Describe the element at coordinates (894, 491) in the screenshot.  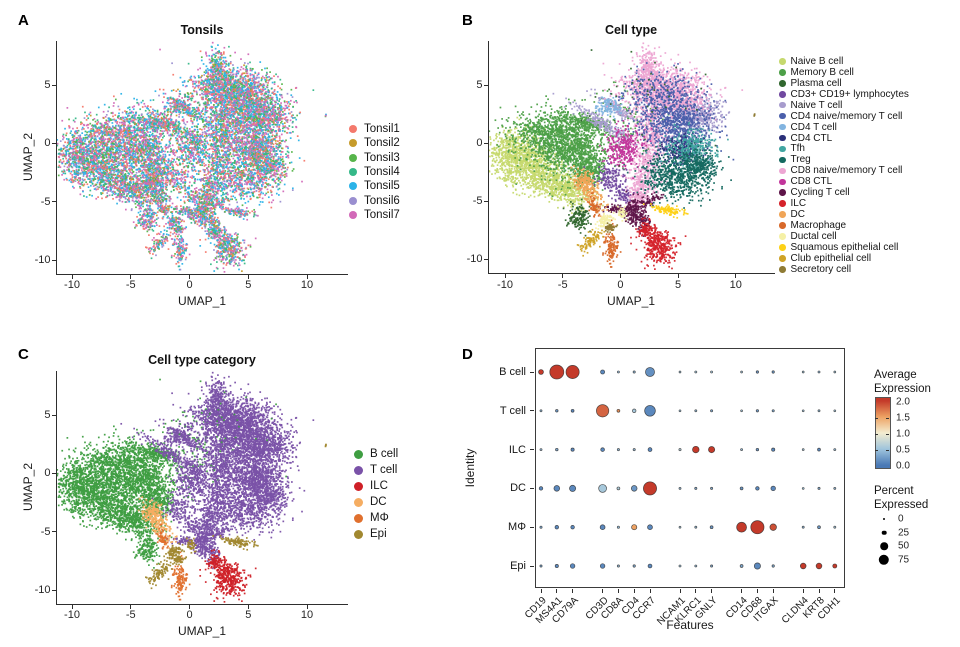
I see `percent-legend-title-line1: Percent` at that location.